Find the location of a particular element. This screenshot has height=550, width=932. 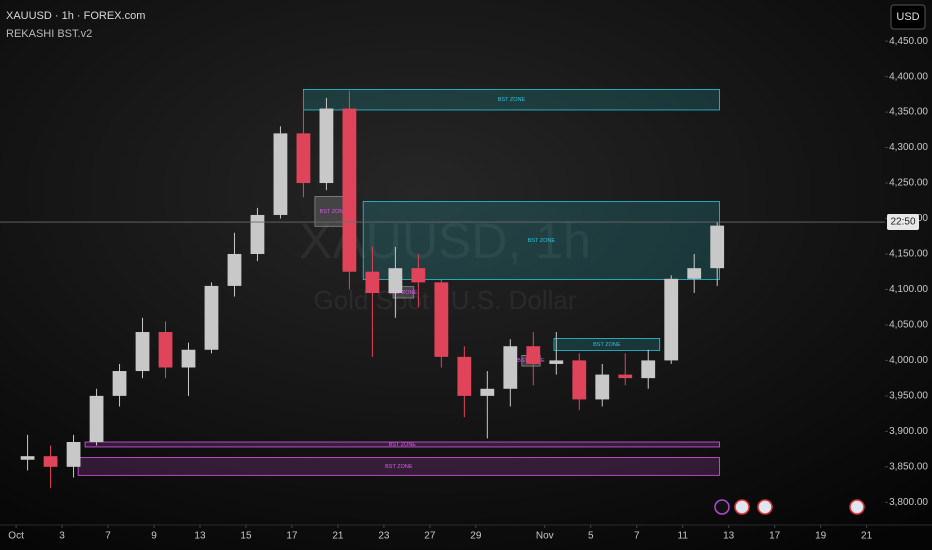

x-tick-label: Oct is located at coordinates (16, 536).